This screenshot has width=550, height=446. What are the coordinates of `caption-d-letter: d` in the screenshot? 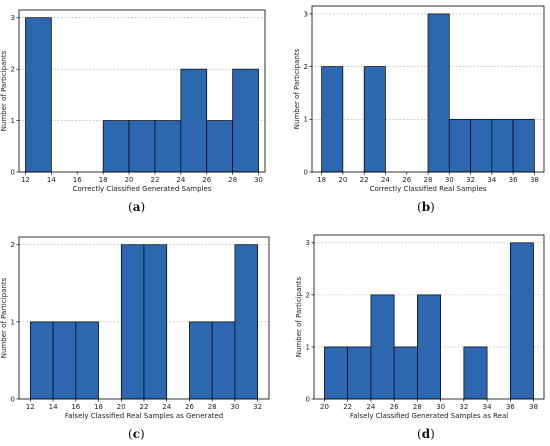 It's located at (426, 434).